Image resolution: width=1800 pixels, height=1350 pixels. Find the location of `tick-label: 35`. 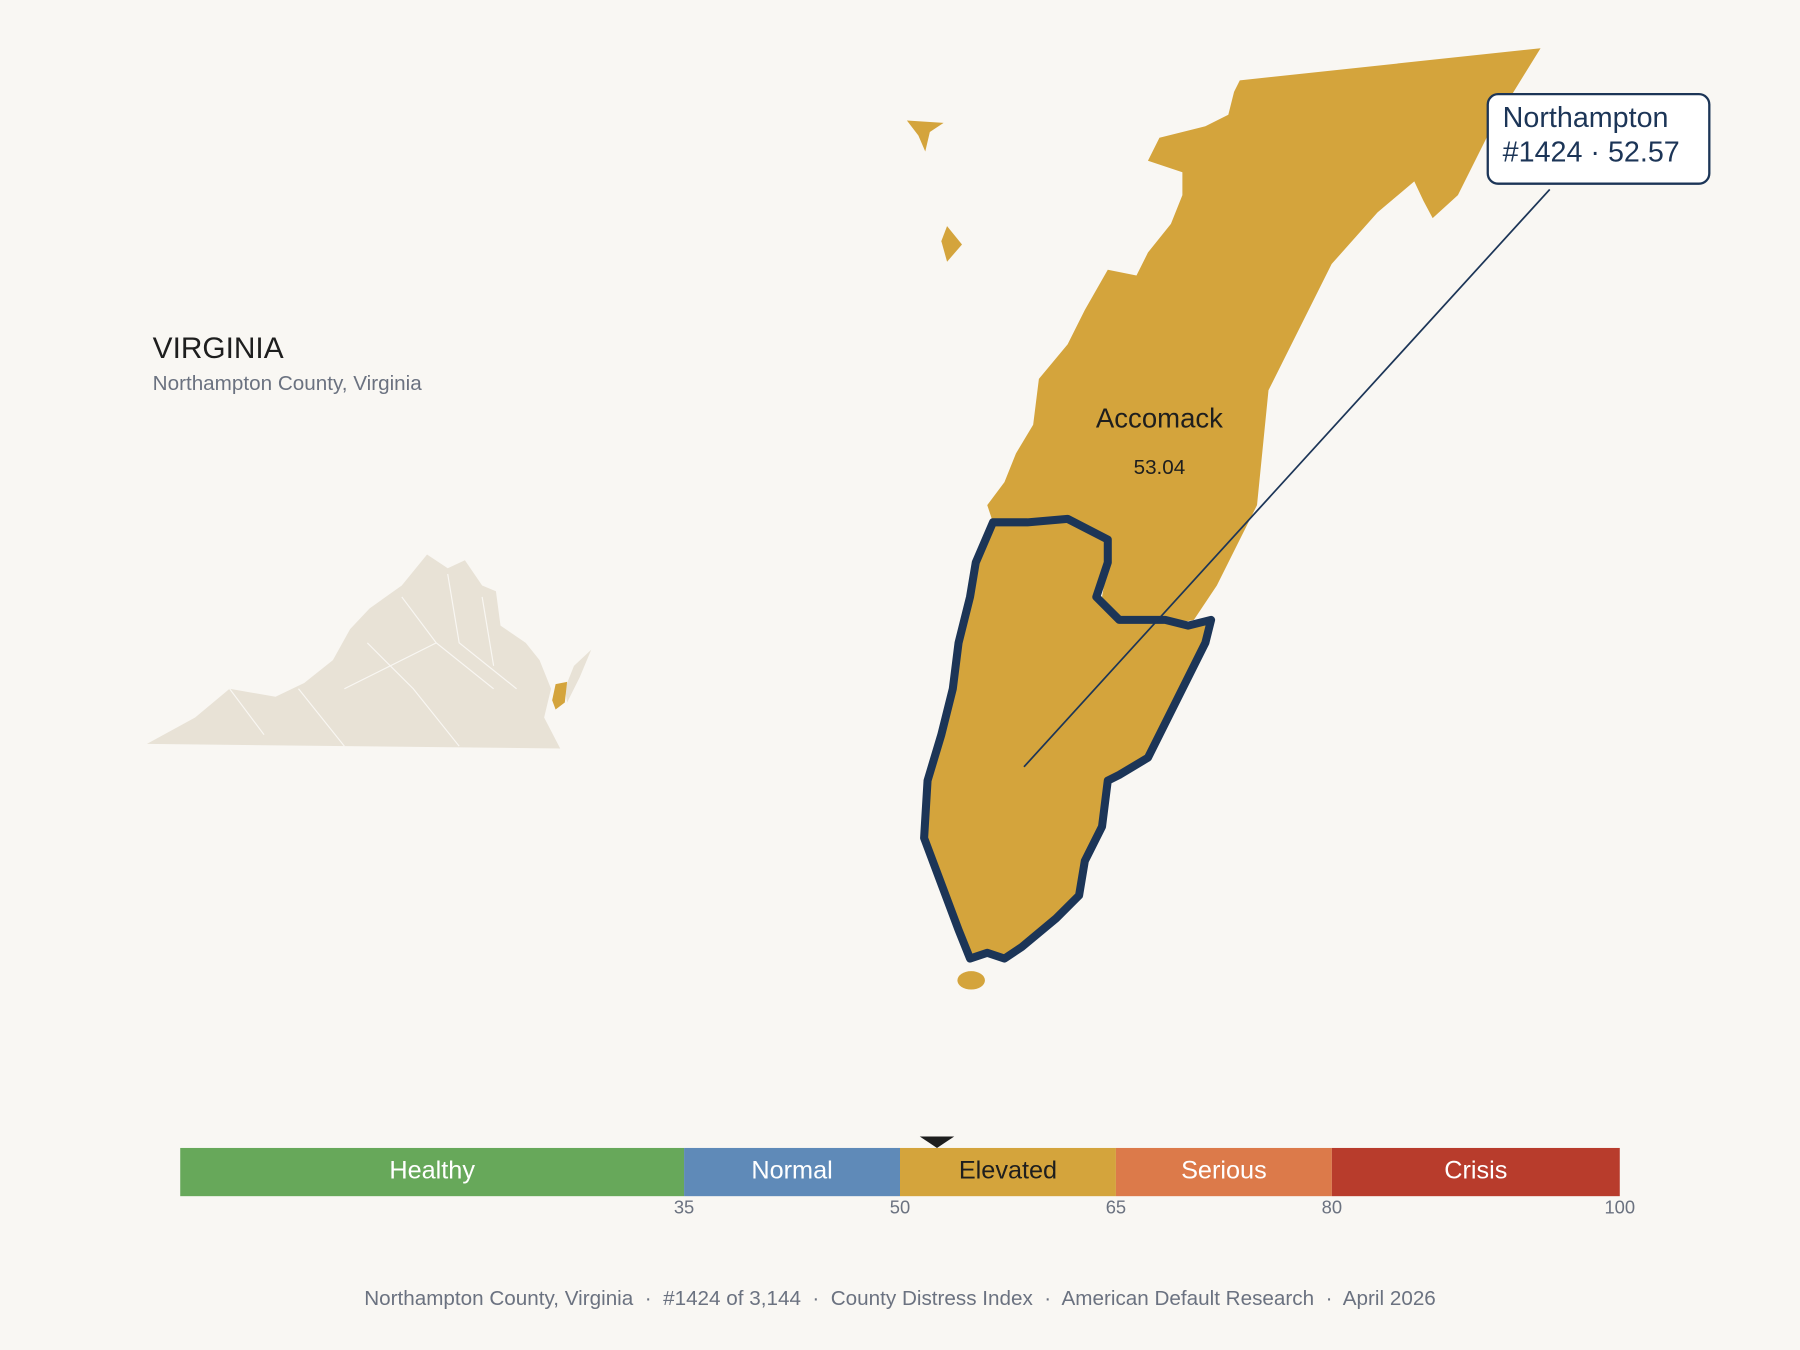

tick-label: 35 is located at coordinates (684, 1207).